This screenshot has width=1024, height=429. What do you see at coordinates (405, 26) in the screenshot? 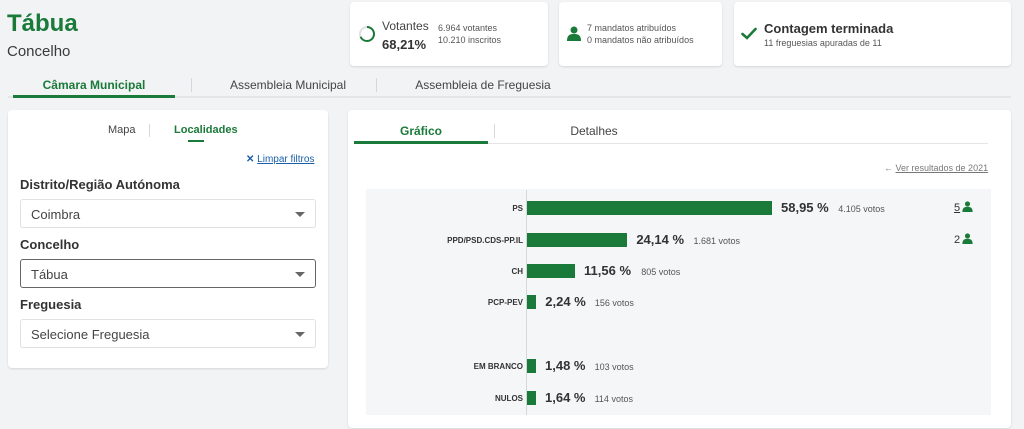
I see `votantes-label: Votantes` at bounding box center [405, 26].